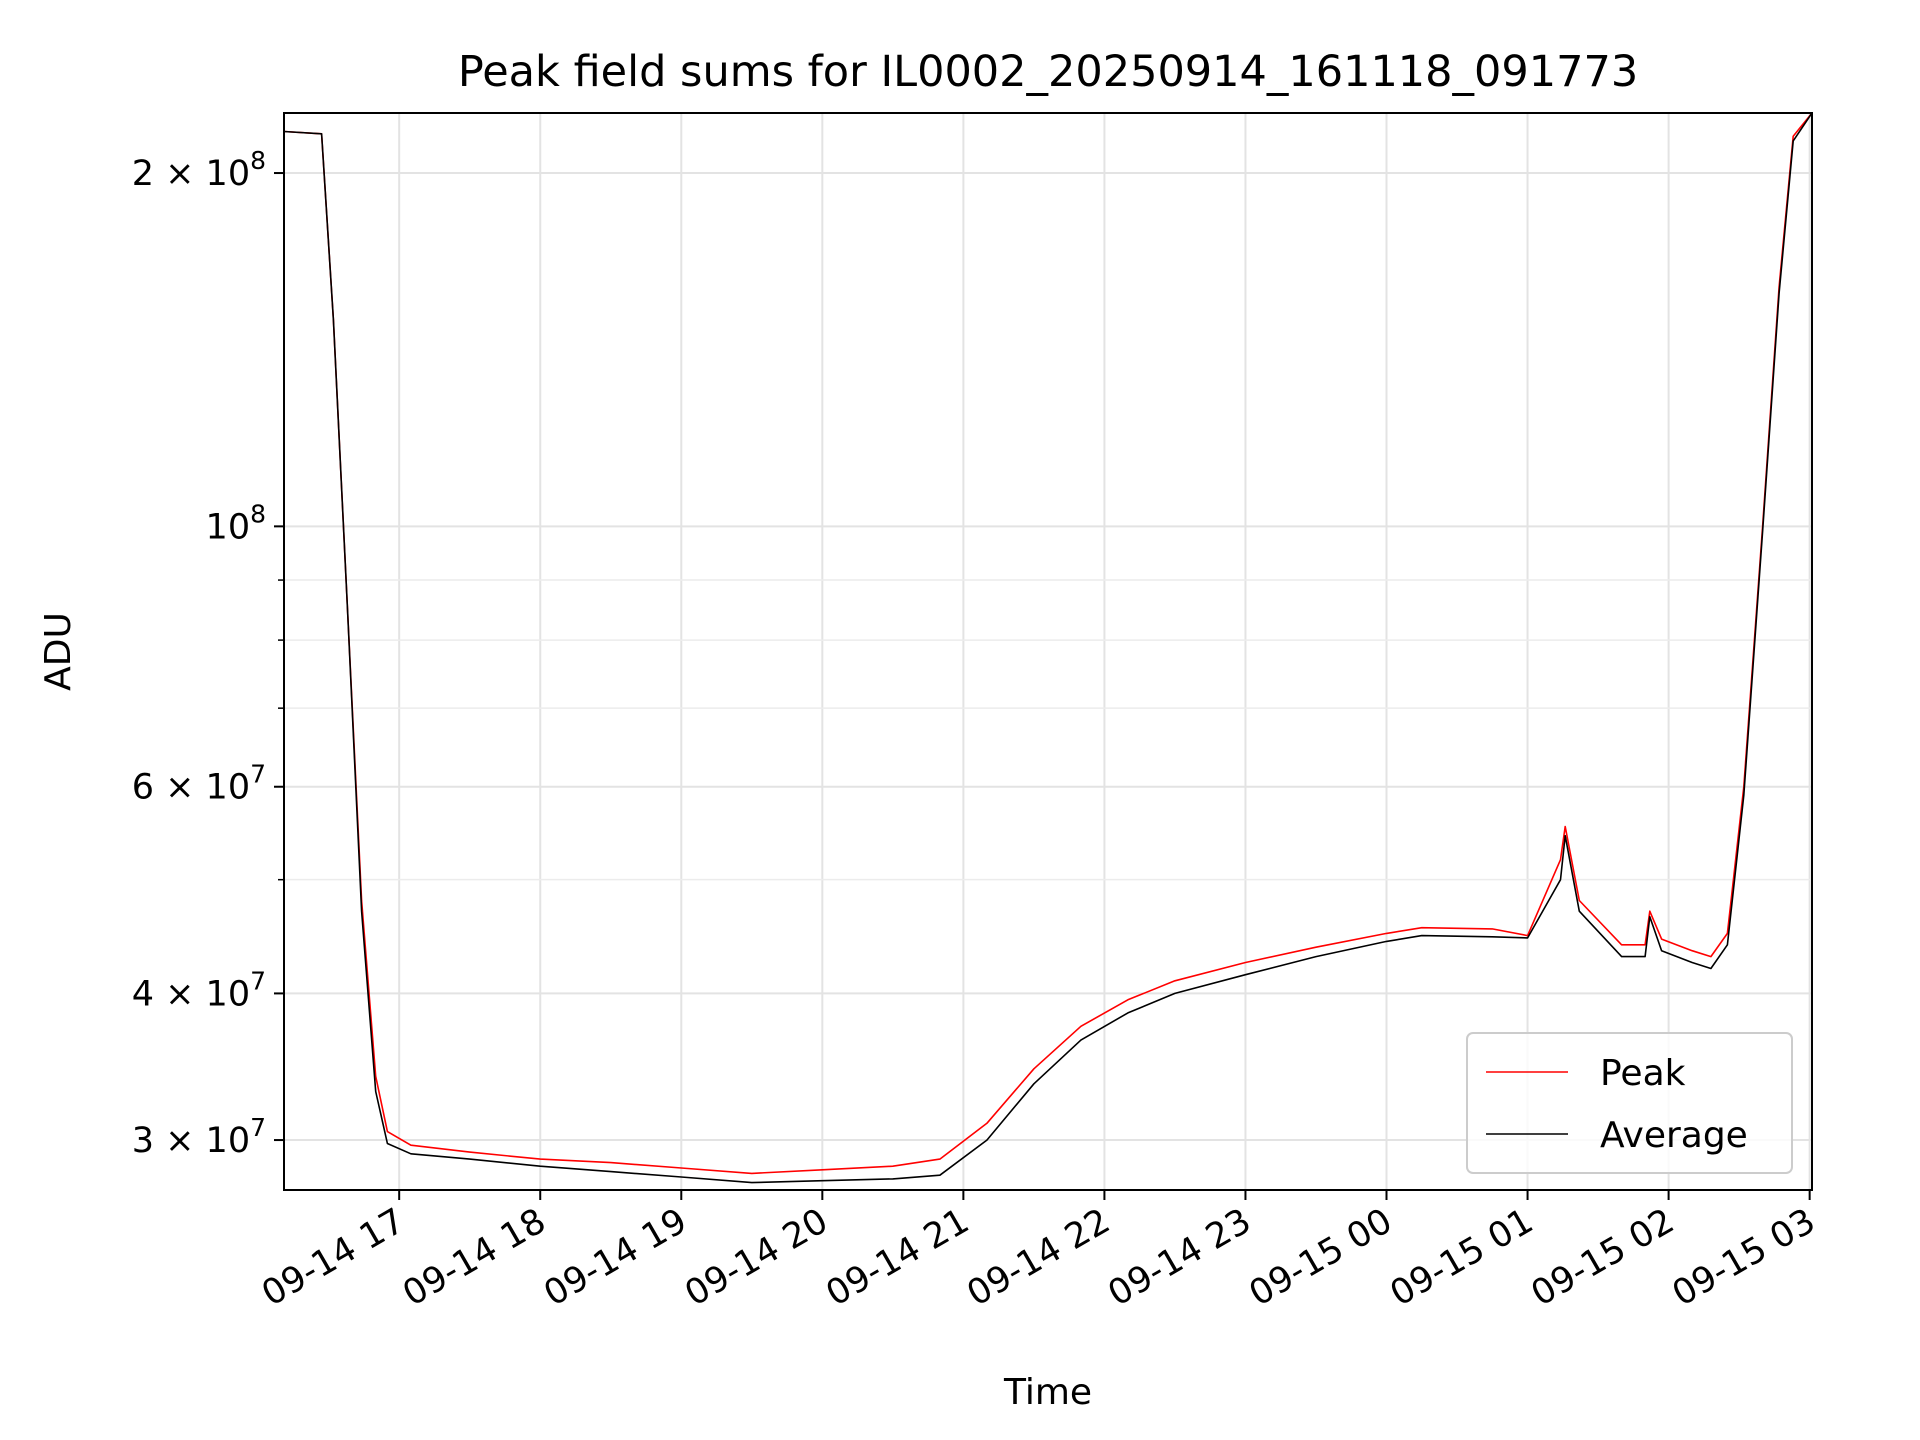  I want to click on y-tick-label: 108, so click(236, 523).